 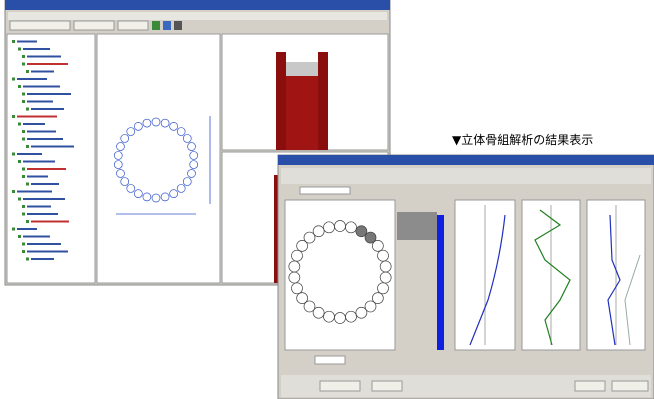 What do you see at coordinates (440, 282) in the screenshot?
I see `depth-bar` at bounding box center [440, 282].